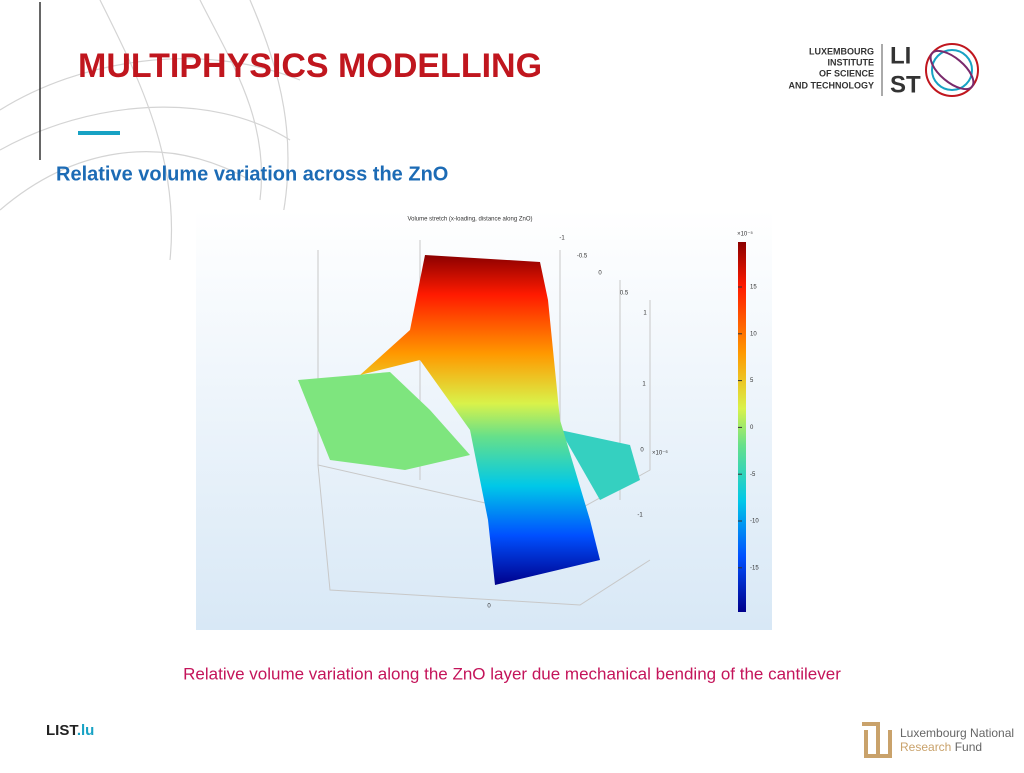 The width and height of the screenshot is (1024, 773). Describe the element at coordinates (62, 730) in the screenshot. I see `site-main: LIST` at that location.